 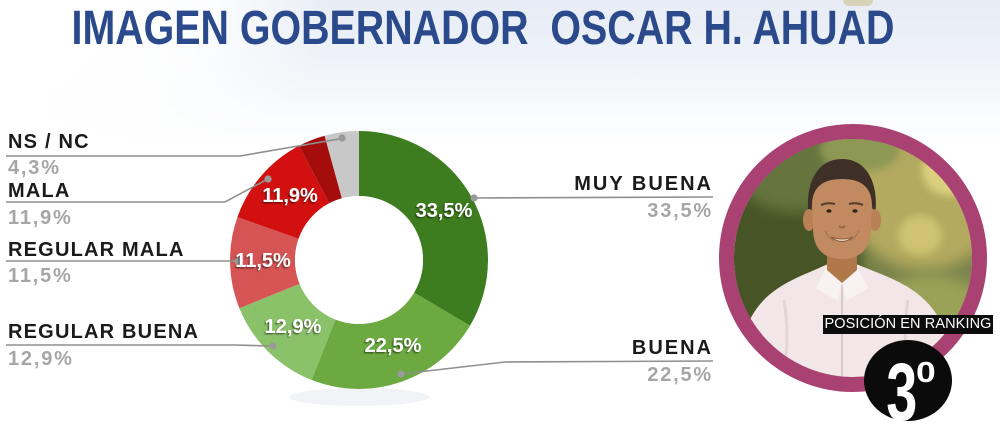 What do you see at coordinates (444, 211) in the screenshot?
I see `svg-text: 33,5%` at bounding box center [444, 211].